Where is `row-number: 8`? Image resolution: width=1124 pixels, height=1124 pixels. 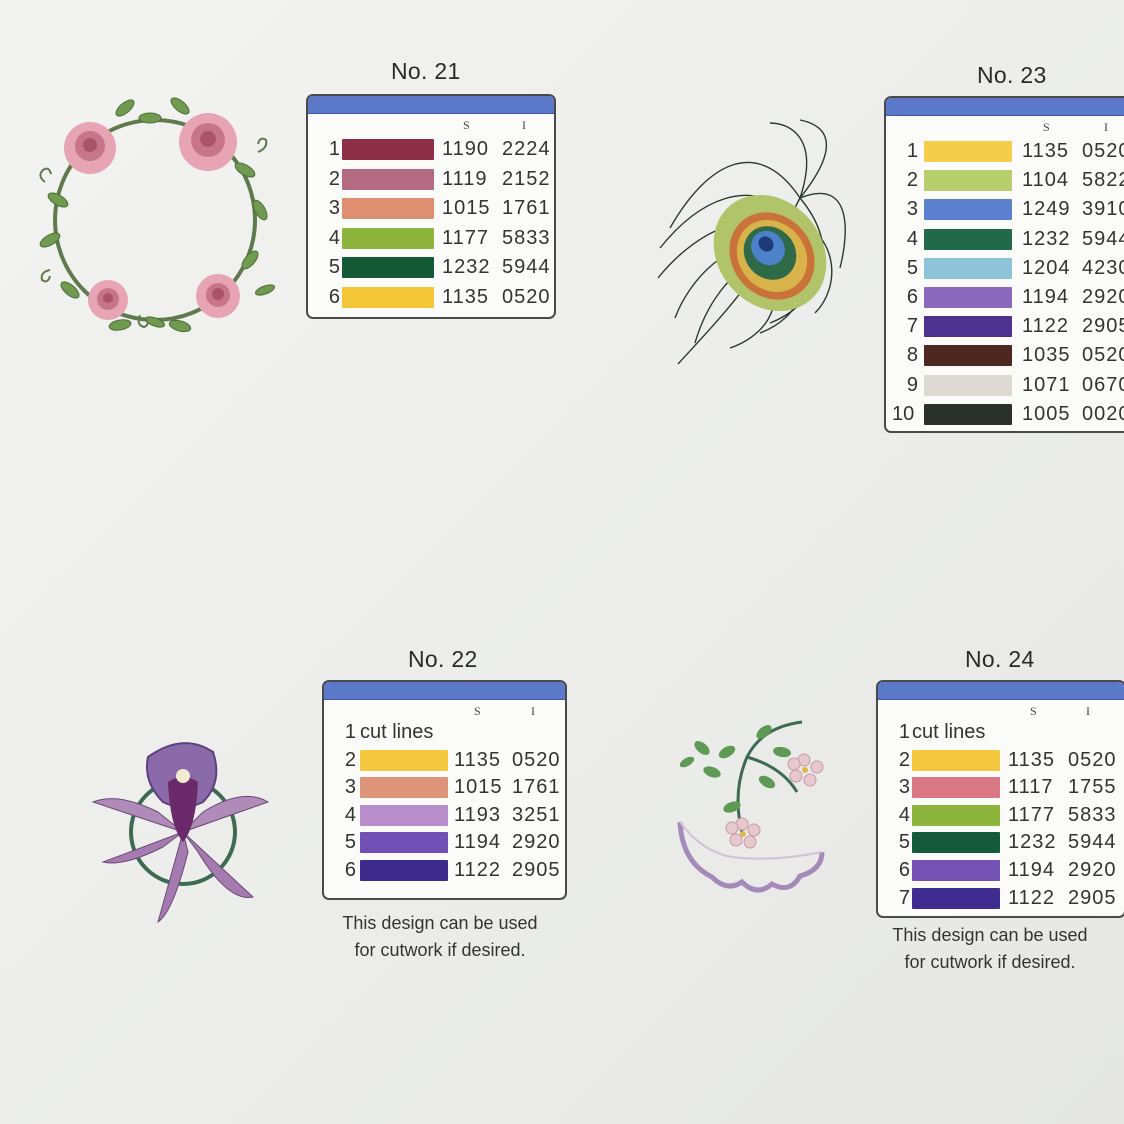 row-number: 8 is located at coordinates (912, 355).